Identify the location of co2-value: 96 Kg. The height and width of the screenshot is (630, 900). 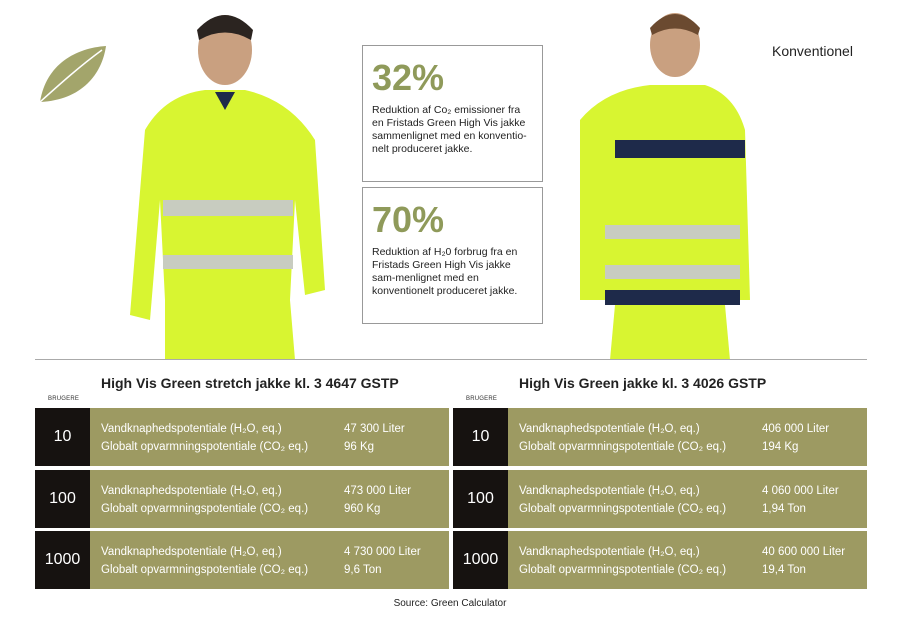
(359, 447).